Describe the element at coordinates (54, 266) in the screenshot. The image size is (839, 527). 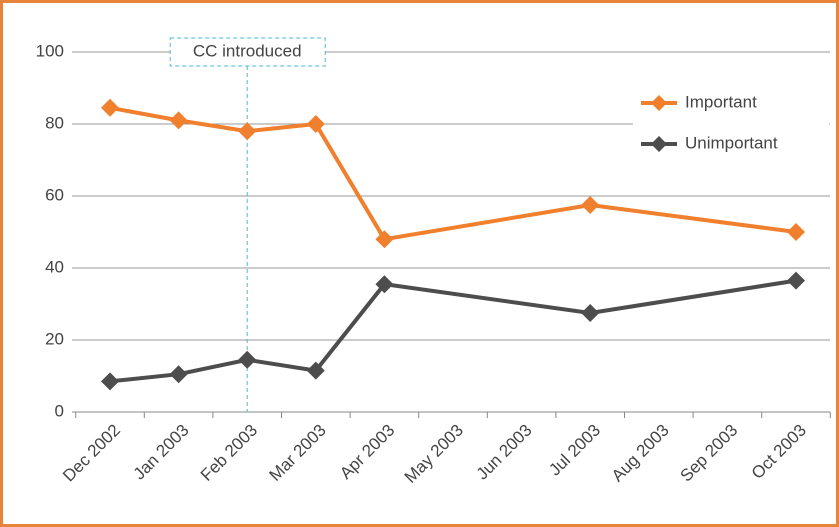
I see `y-tick-label: 40` at that location.